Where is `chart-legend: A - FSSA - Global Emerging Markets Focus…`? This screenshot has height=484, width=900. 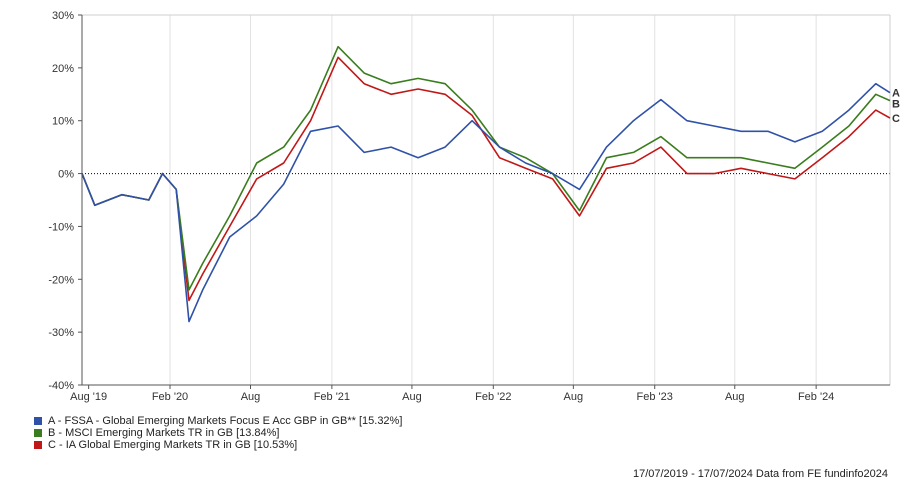 chart-legend: A - FSSA - Global Emerging Markets Focus… is located at coordinates (218, 433).